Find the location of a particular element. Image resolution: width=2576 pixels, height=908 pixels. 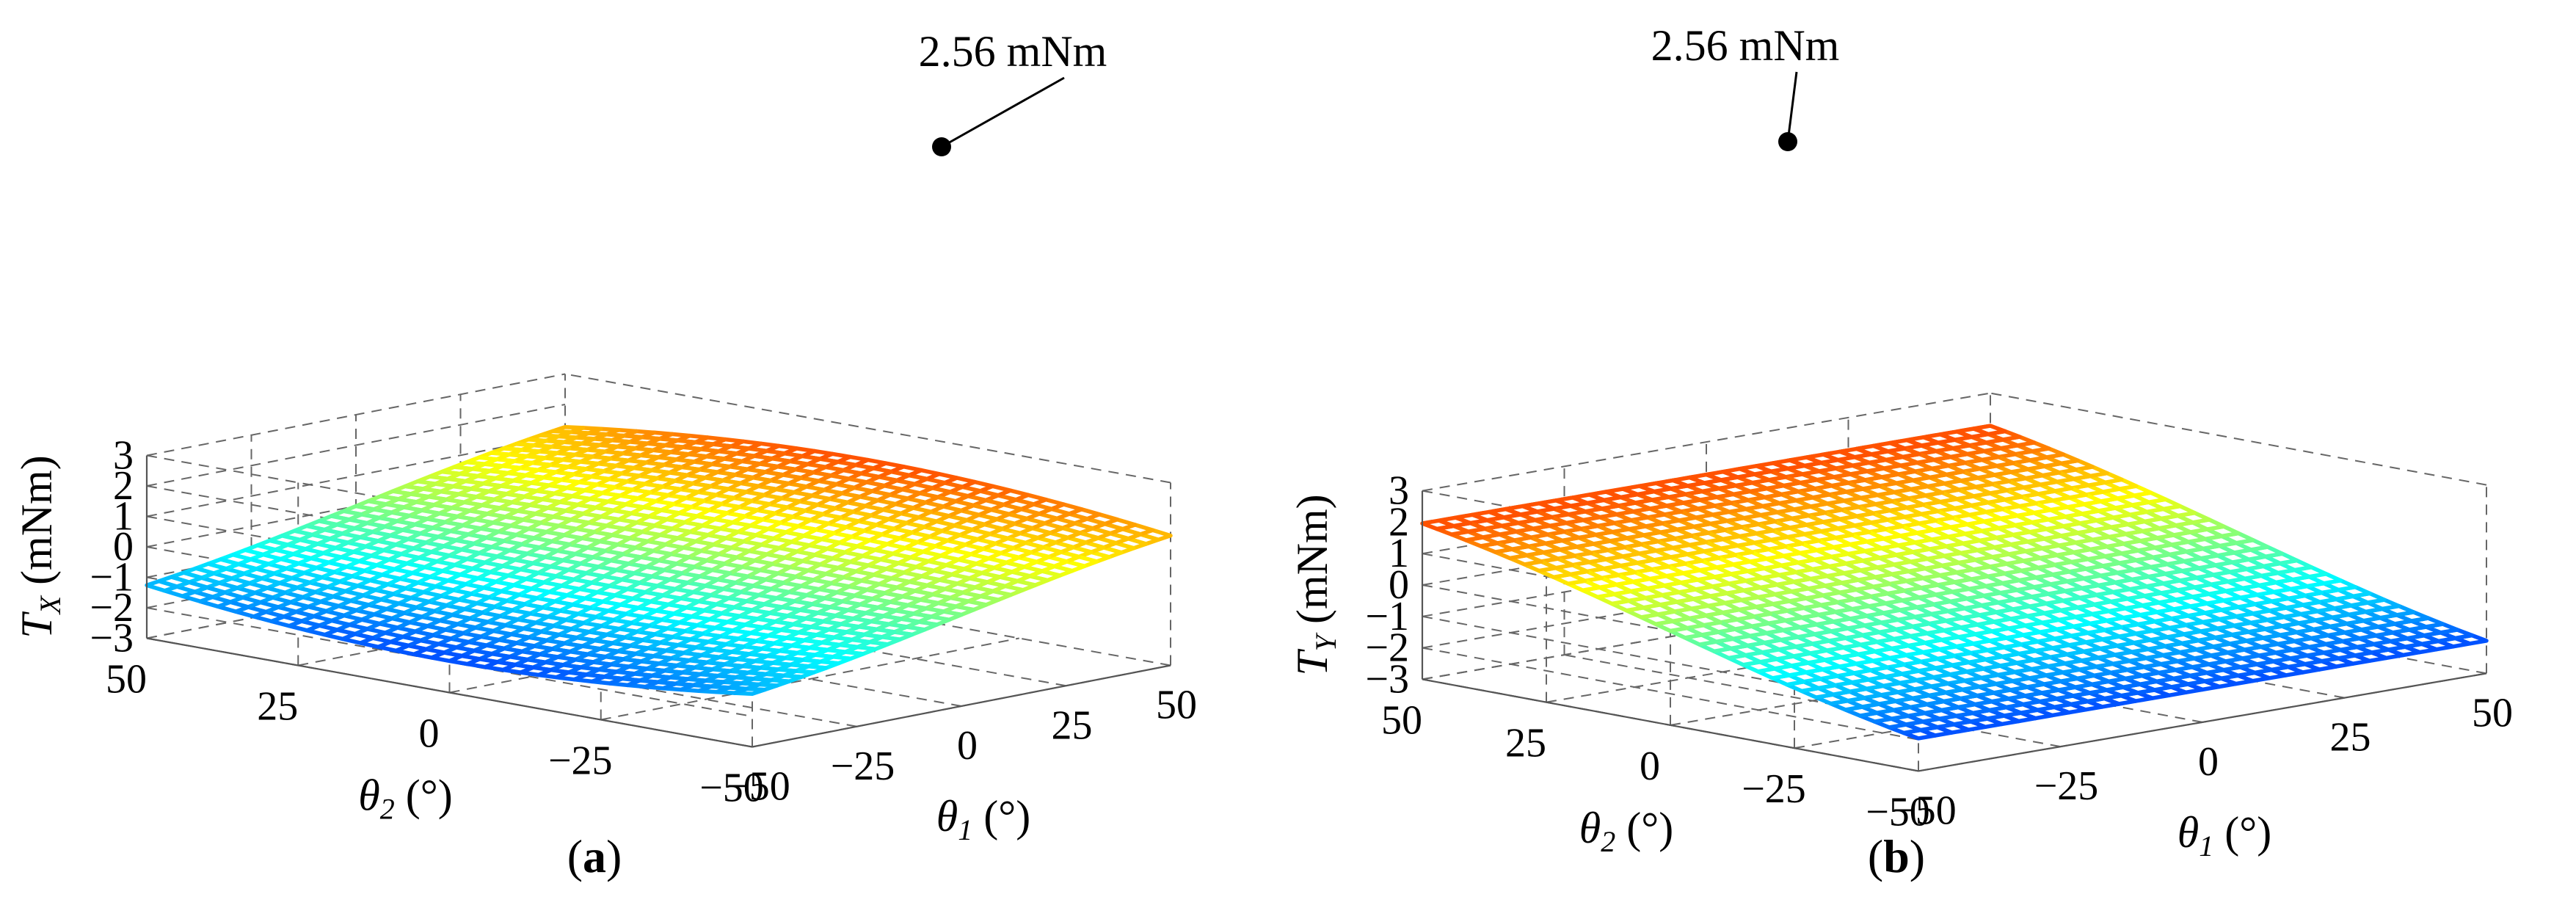

panel-label: (a) is located at coordinates (594, 856).